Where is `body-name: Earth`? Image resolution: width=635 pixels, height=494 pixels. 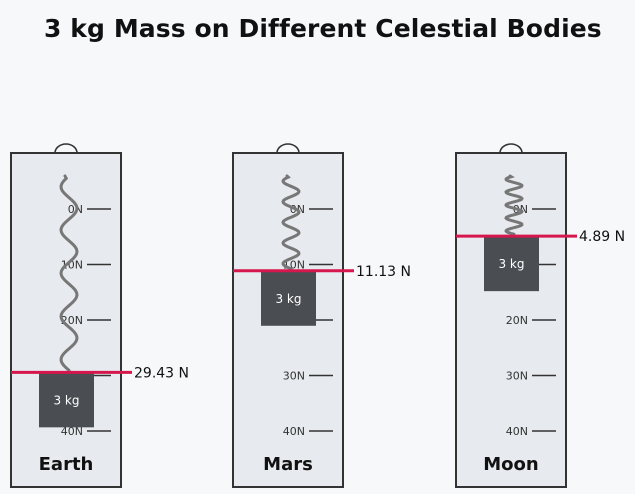 body-name: Earth is located at coordinates (66, 464).